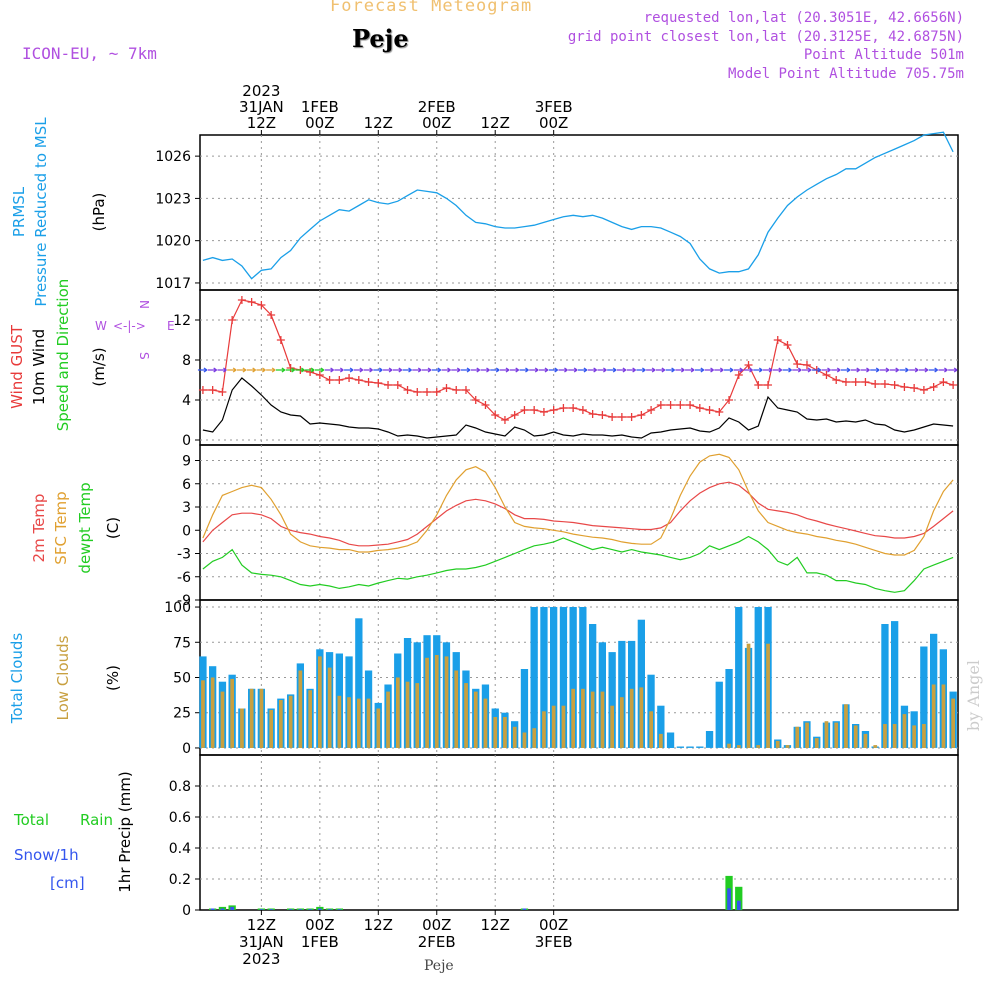  Describe the element at coordinates (39, 367) in the screenshot. I see `wind-title: 10m Wind` at that location.